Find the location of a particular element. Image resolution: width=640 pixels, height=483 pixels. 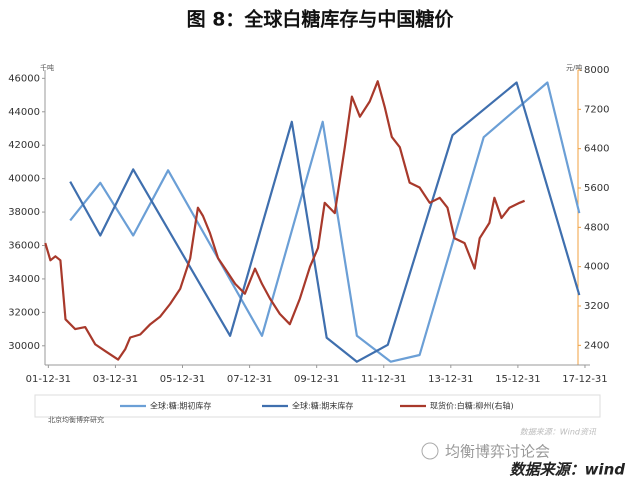

y-tick-label: 36000 is located at coordinates (24, 245).